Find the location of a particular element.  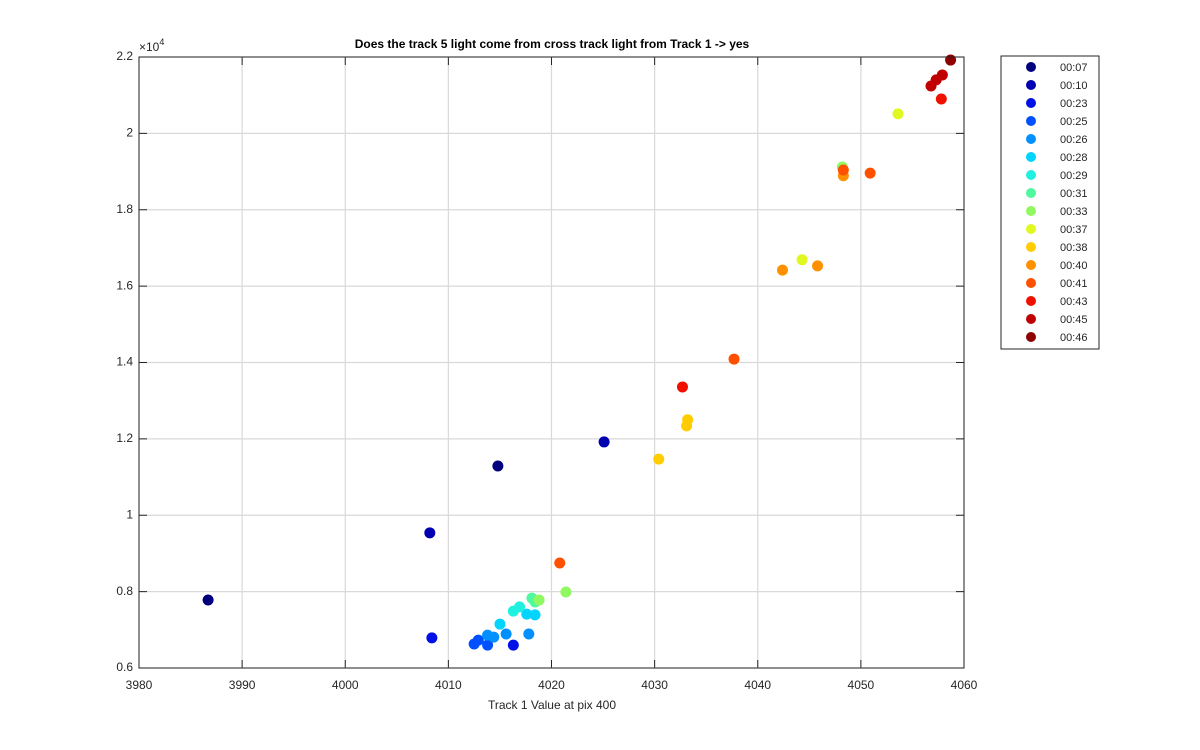

legend-label: 00:07 is located at coordinates (1074, 68).